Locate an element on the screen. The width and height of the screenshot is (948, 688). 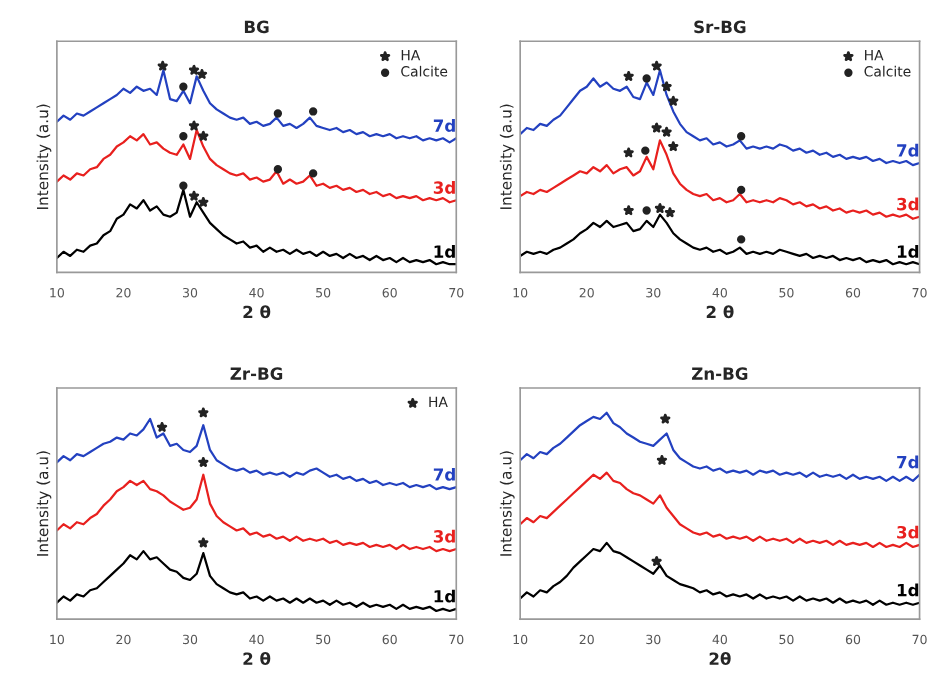
chart-title: Zr-BG is located at coordinates (256, 373).